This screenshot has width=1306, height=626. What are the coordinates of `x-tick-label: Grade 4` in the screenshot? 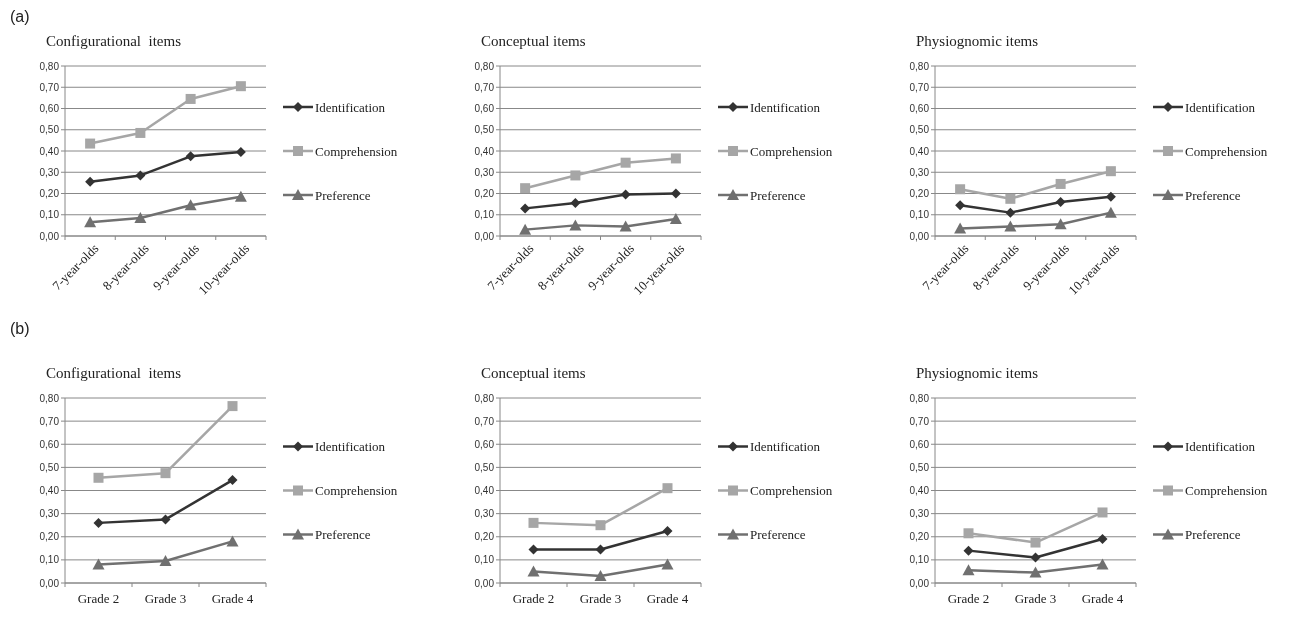 It's located at (667, 598).